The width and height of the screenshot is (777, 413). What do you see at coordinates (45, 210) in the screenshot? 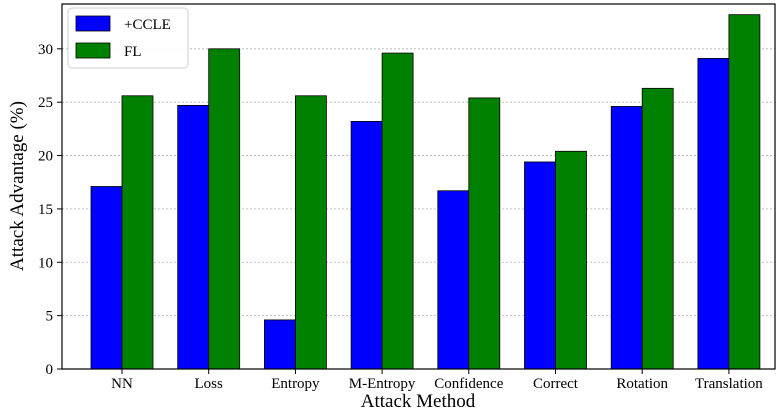
I see `y-tick-label: 15` at bounding box center [45, 210].